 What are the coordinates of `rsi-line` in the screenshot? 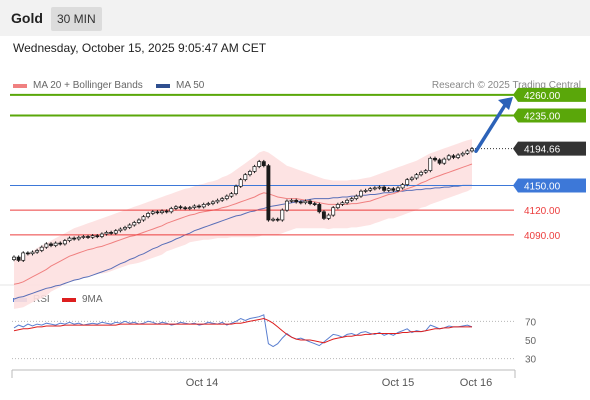 It's located at (243, 331).